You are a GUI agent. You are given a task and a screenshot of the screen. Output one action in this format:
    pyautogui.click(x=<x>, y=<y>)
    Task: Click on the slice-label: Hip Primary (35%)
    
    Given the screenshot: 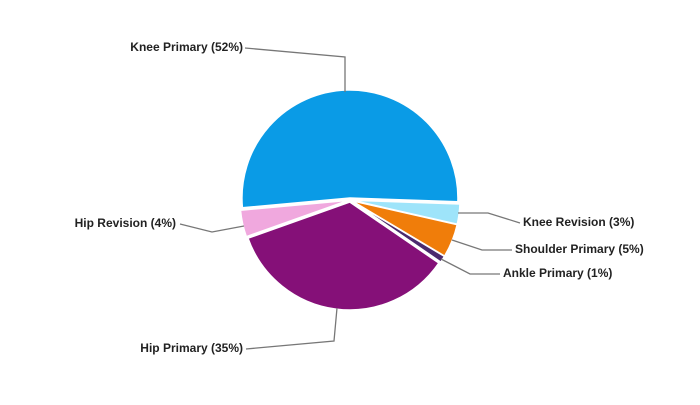 What is the action you would take?
    pyautogui.click(x=191, y=348)
    